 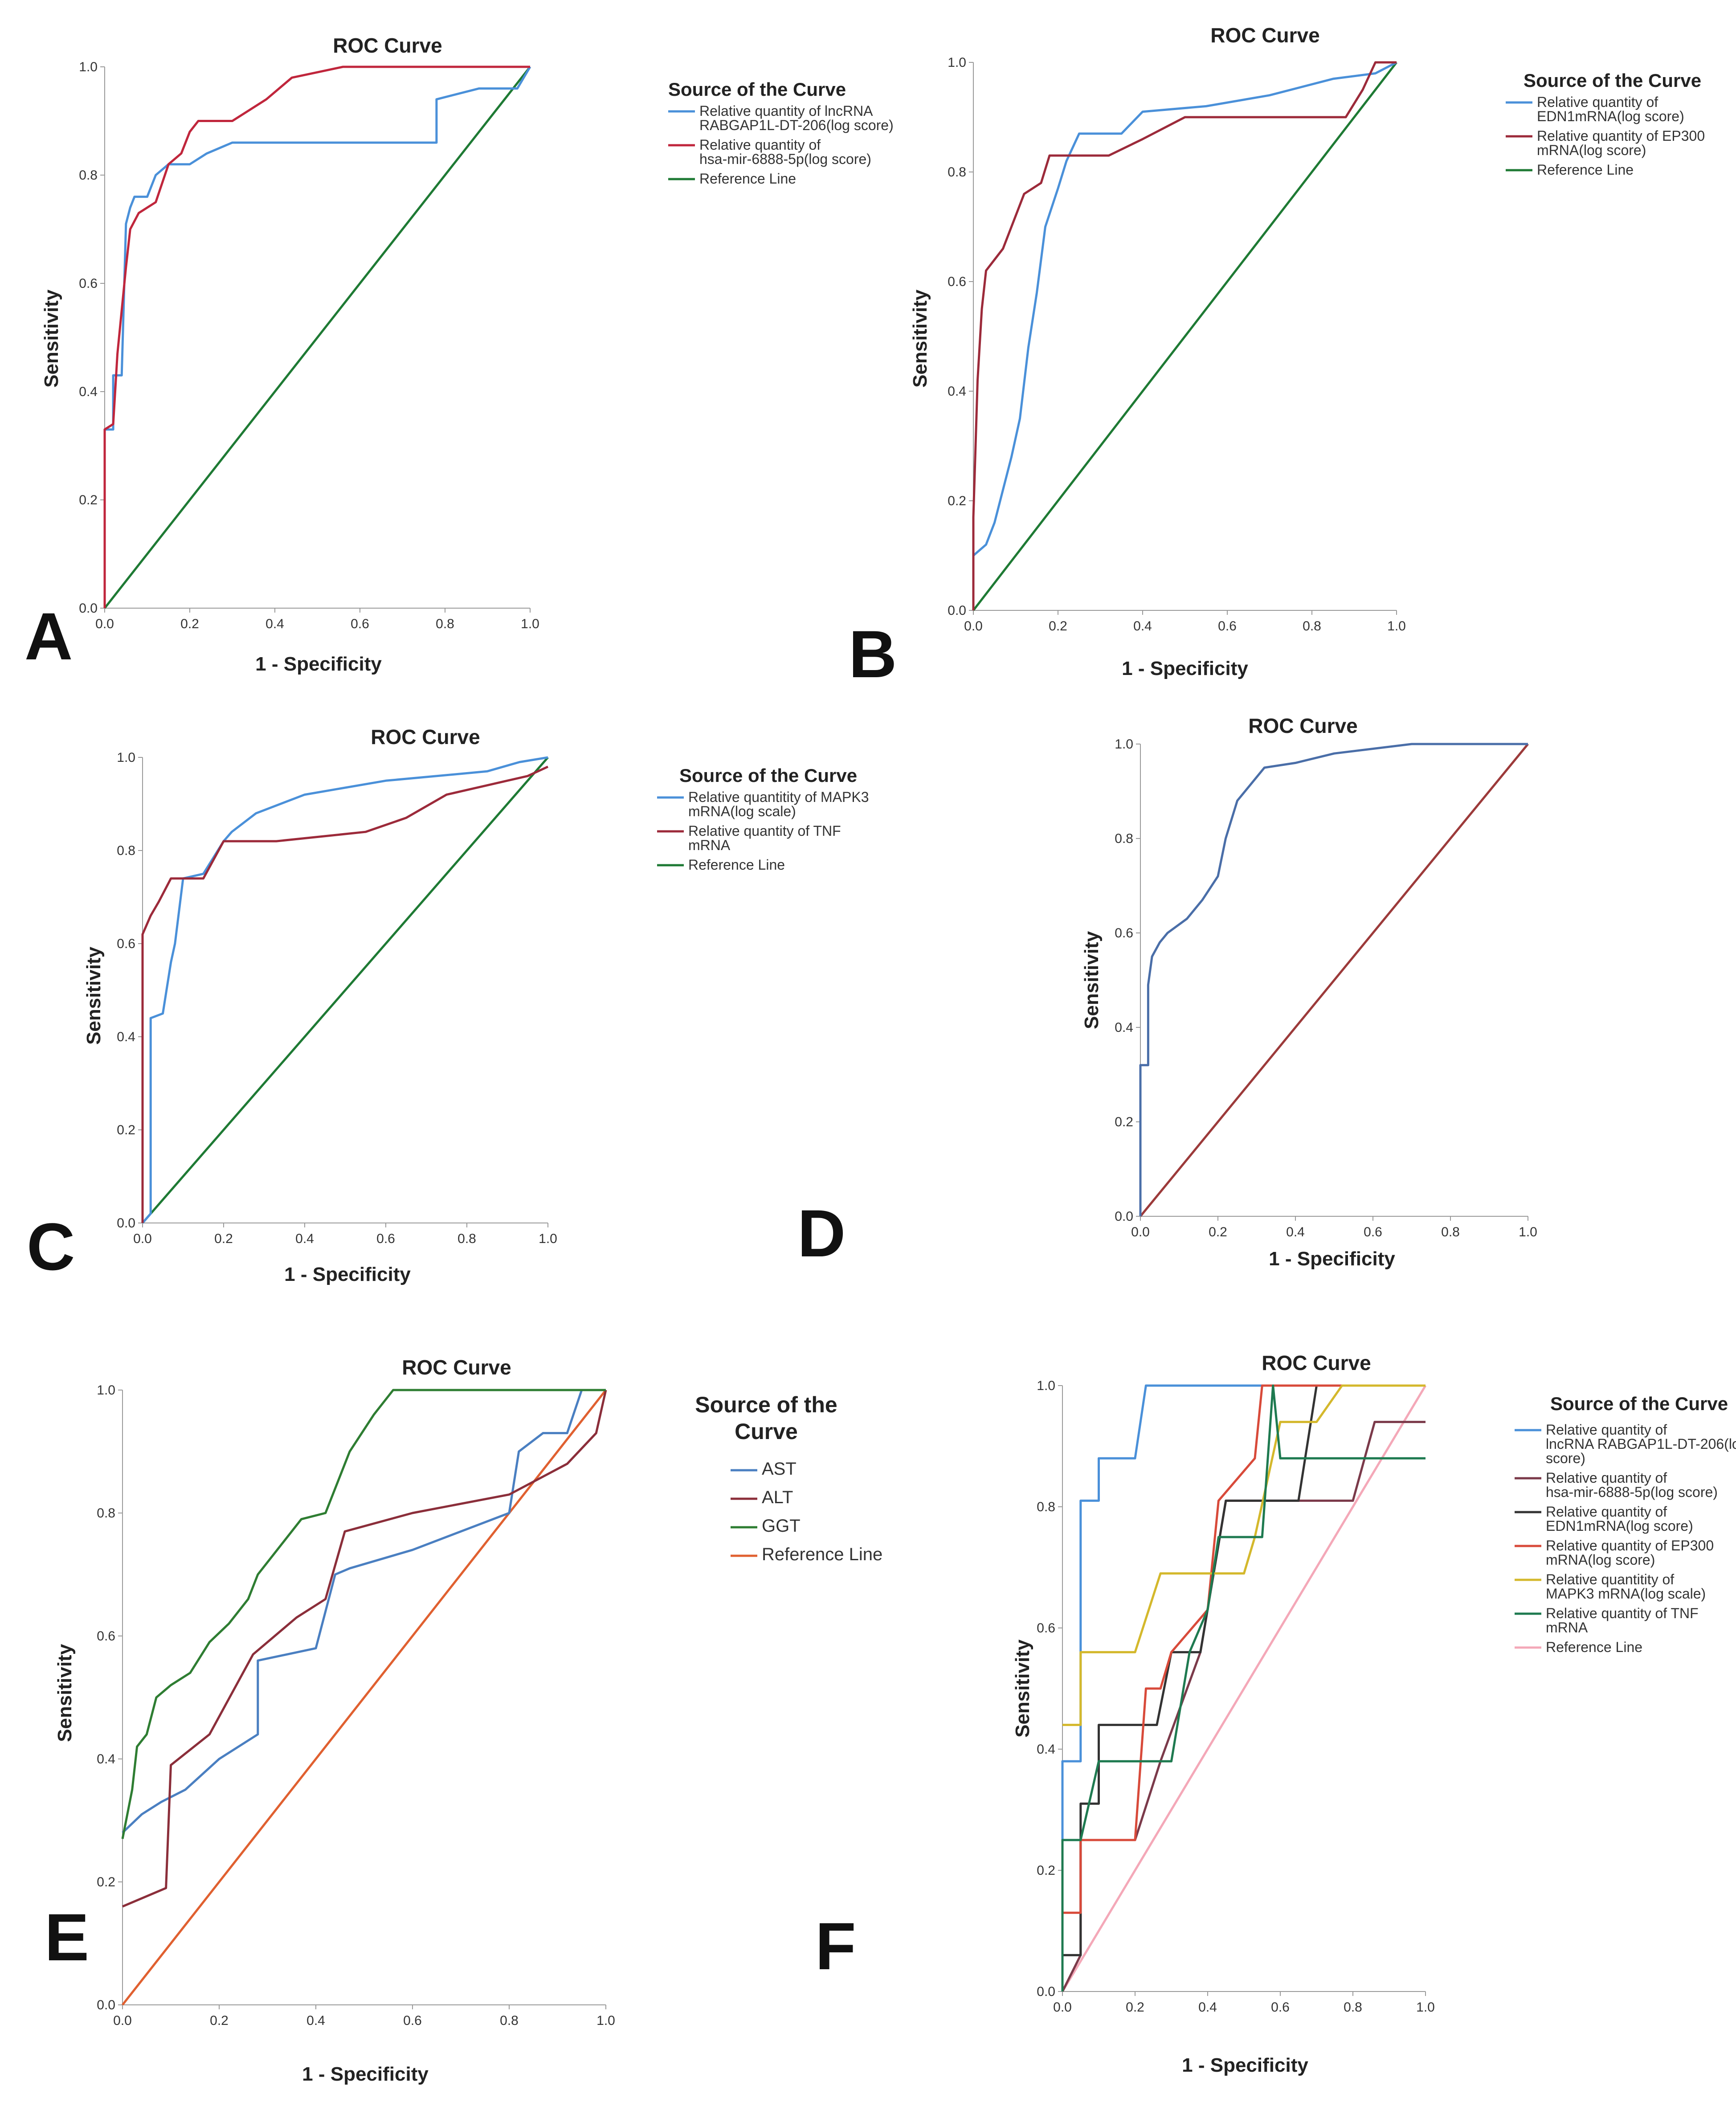 I want to click on panel-letter: F, so click(x=836, y=1946).